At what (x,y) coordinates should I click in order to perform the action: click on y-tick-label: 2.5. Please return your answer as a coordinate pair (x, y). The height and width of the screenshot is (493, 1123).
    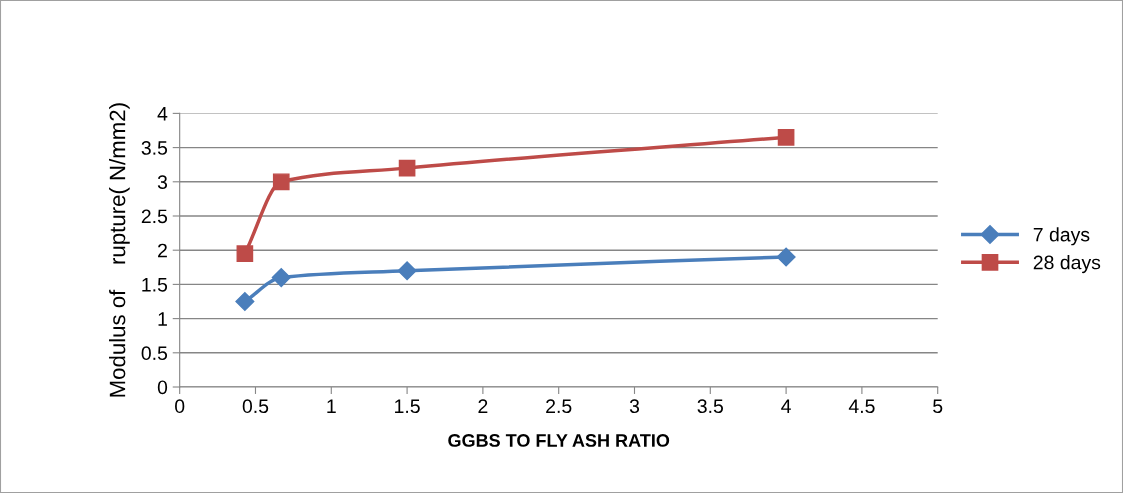
    Looking at the image, I should click on (154, 216).